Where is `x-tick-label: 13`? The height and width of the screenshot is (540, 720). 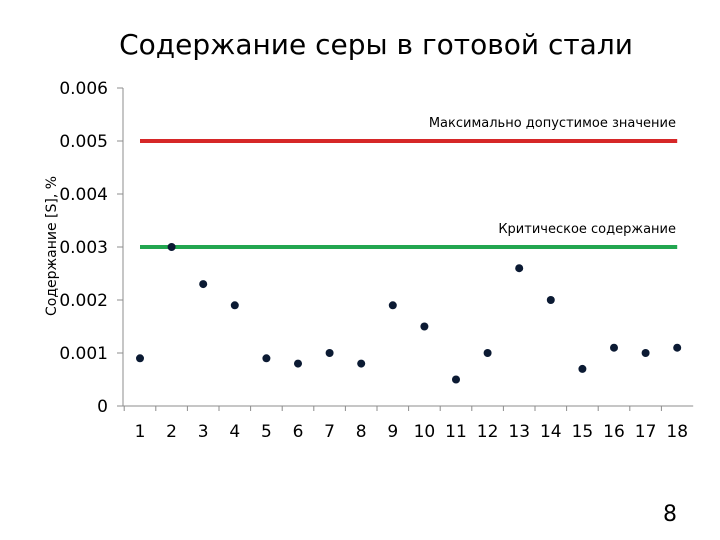
x-tick-label: 13 is located at coordinates (519, 432).